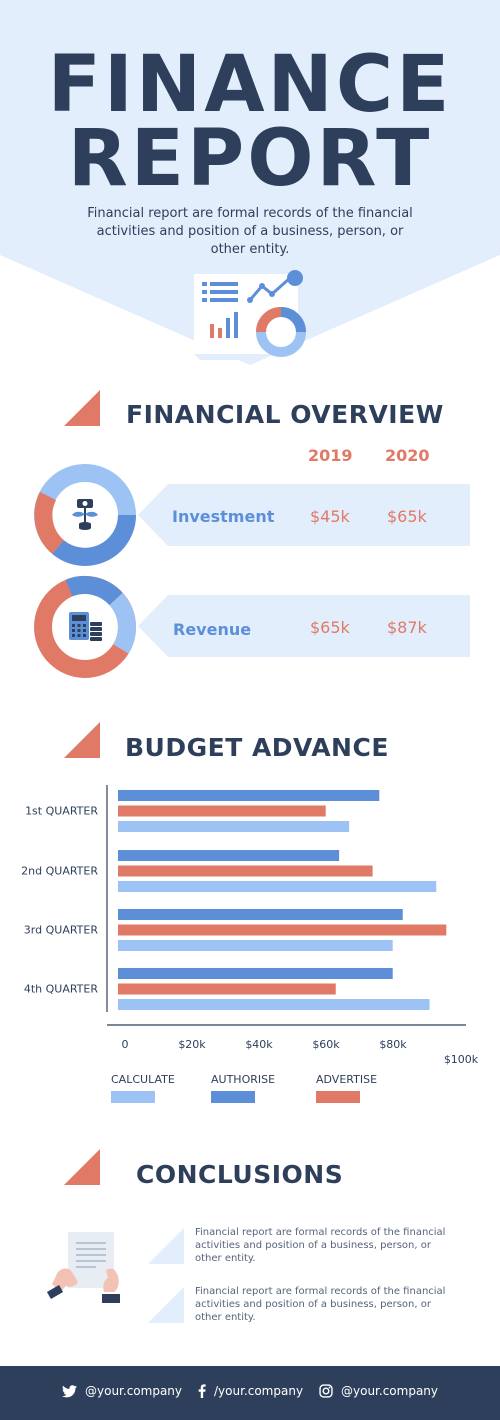 Image resolution: width=500 pixels, height=1420 pixels. What do you see at coordinates (61, 930) in the screenshot?
I see `y-tick-label: 3rd QUARTER` at bounding box center [61, 930].